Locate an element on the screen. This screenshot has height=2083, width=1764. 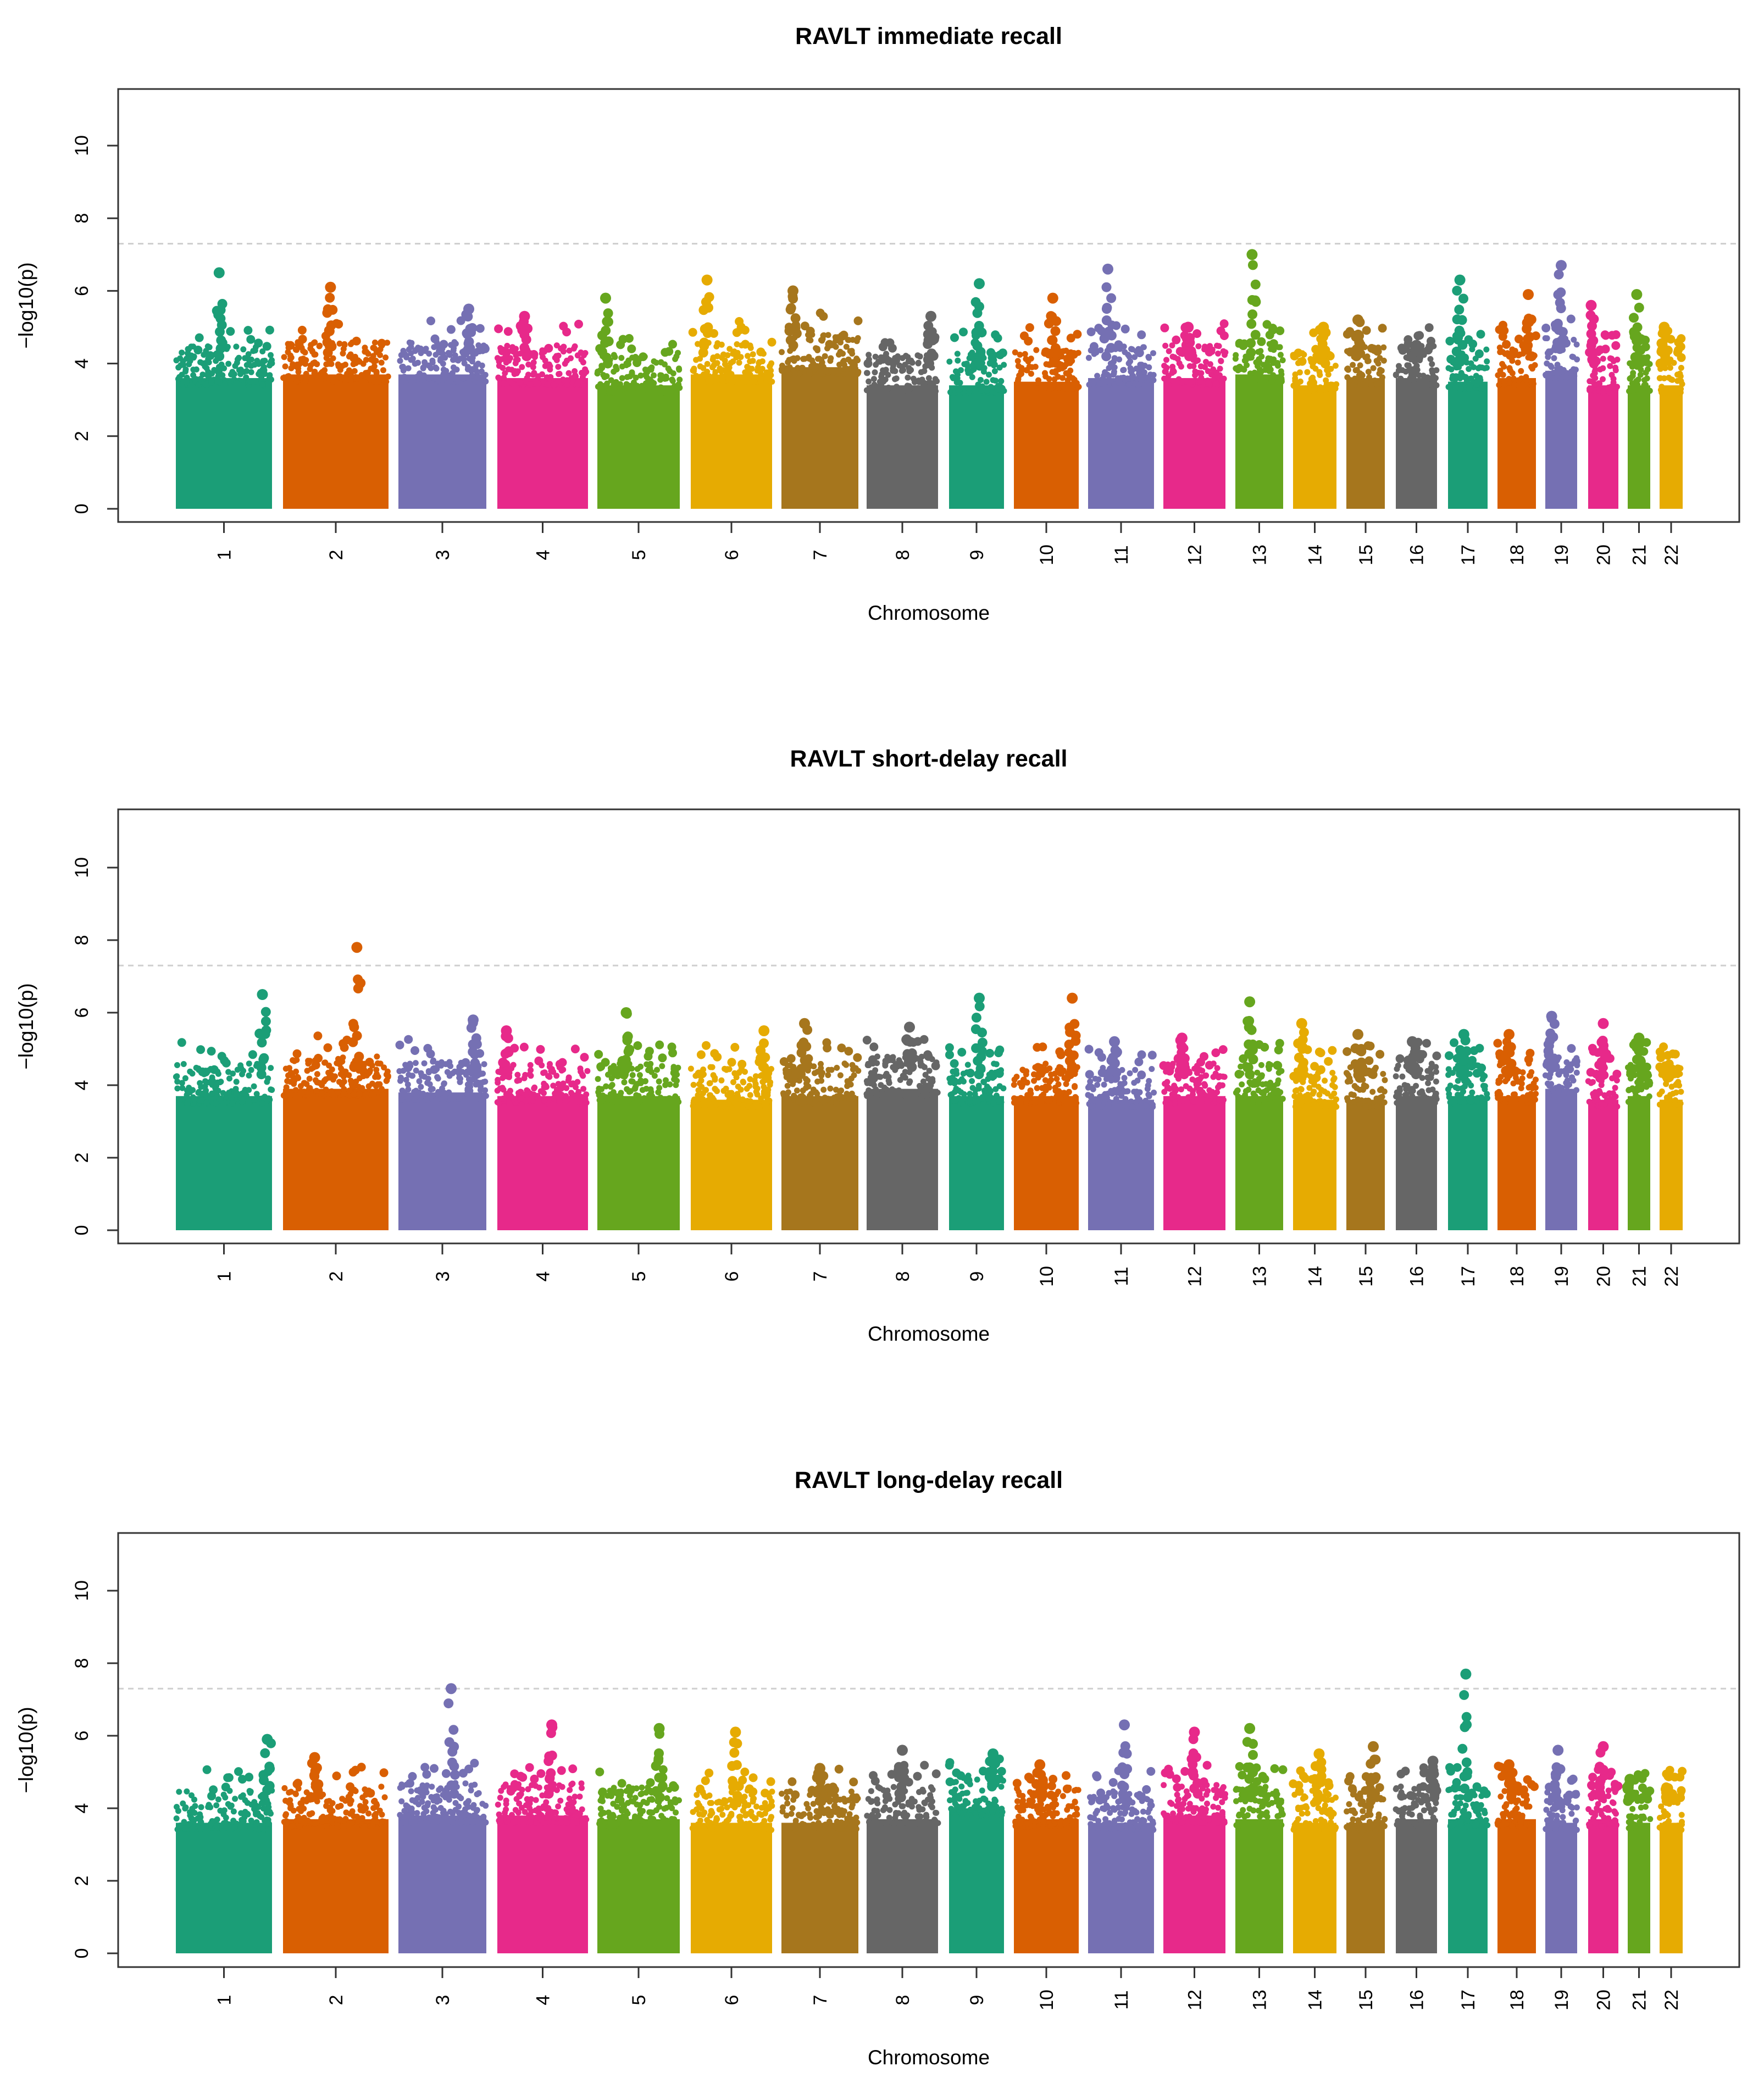
chromosome-4-points is located at coordinates (542, 1127).